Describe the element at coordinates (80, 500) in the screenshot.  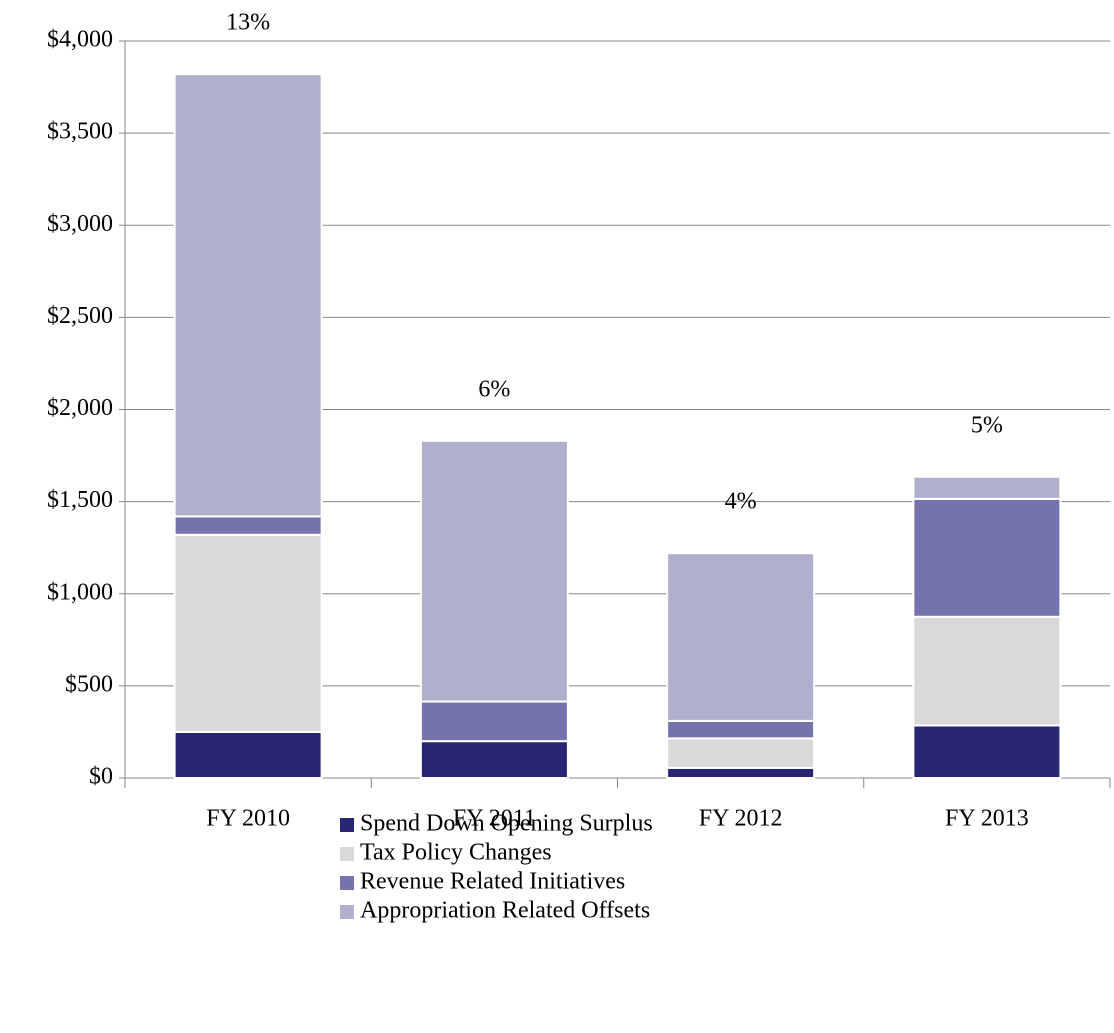
I see `y-tick-label: $1,500` at that location.